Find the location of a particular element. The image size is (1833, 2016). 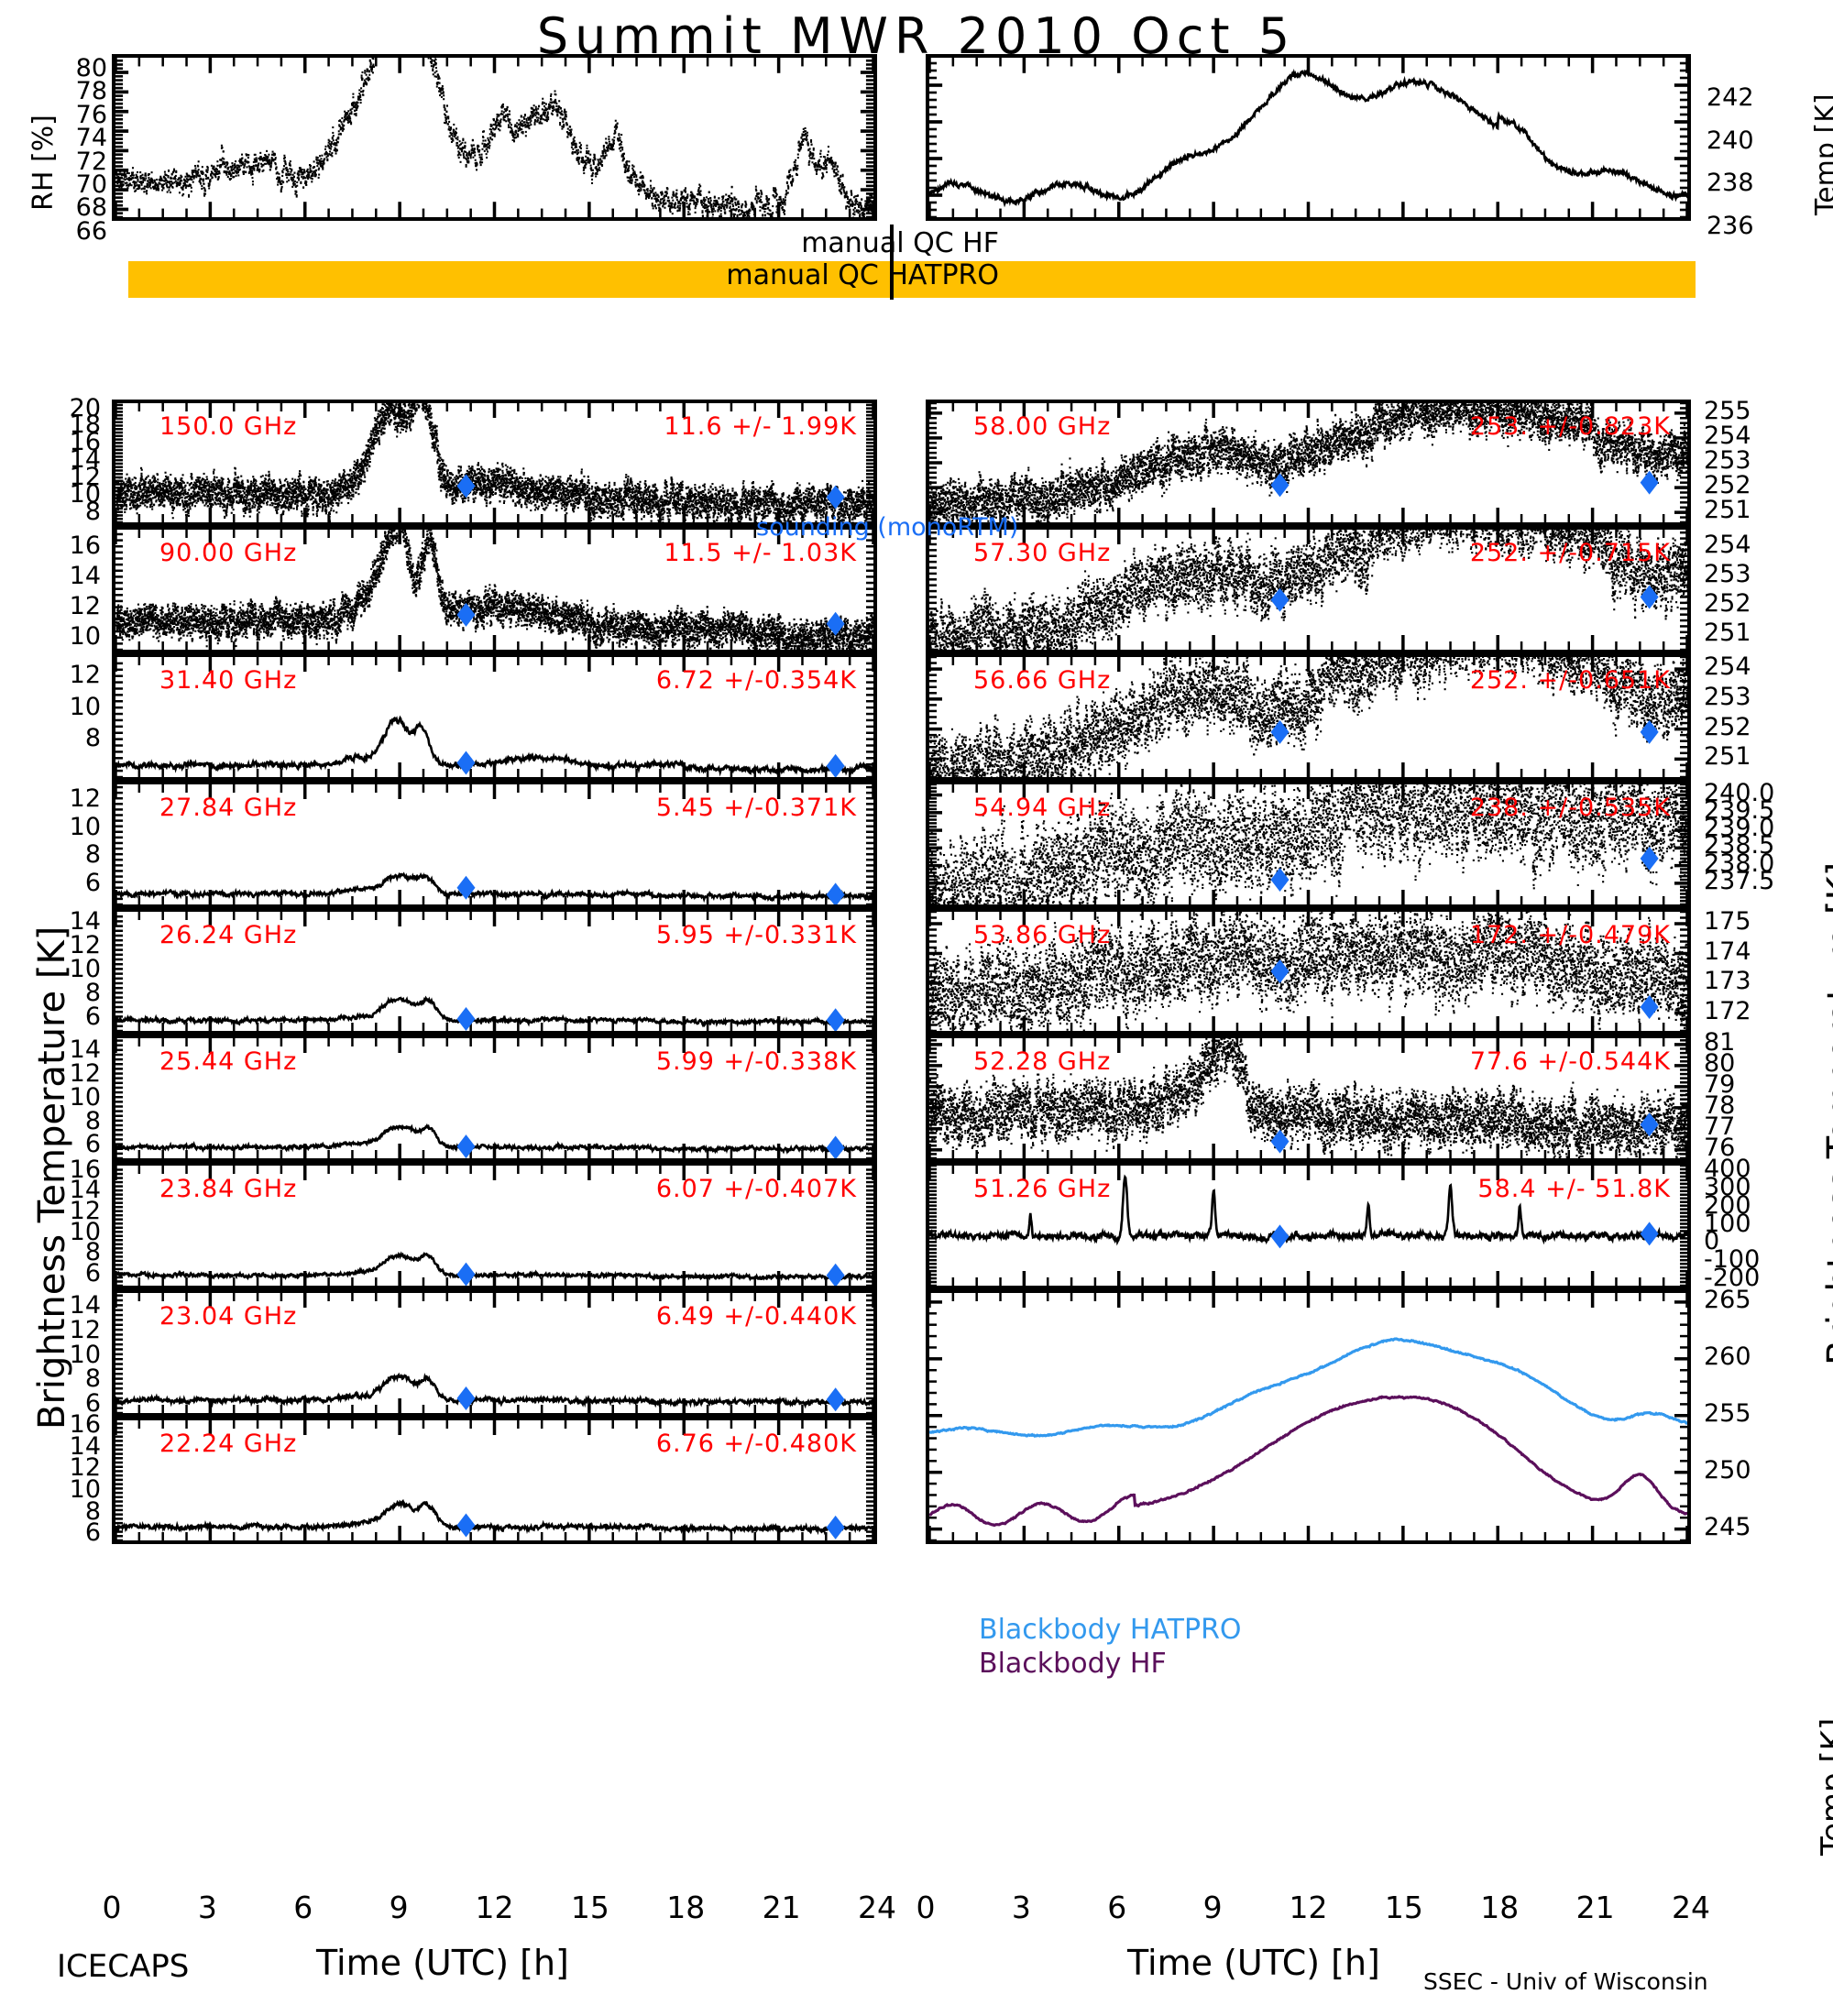

right-temp-axis-title: Temp [K] is located at coordinates (1824, 1787).